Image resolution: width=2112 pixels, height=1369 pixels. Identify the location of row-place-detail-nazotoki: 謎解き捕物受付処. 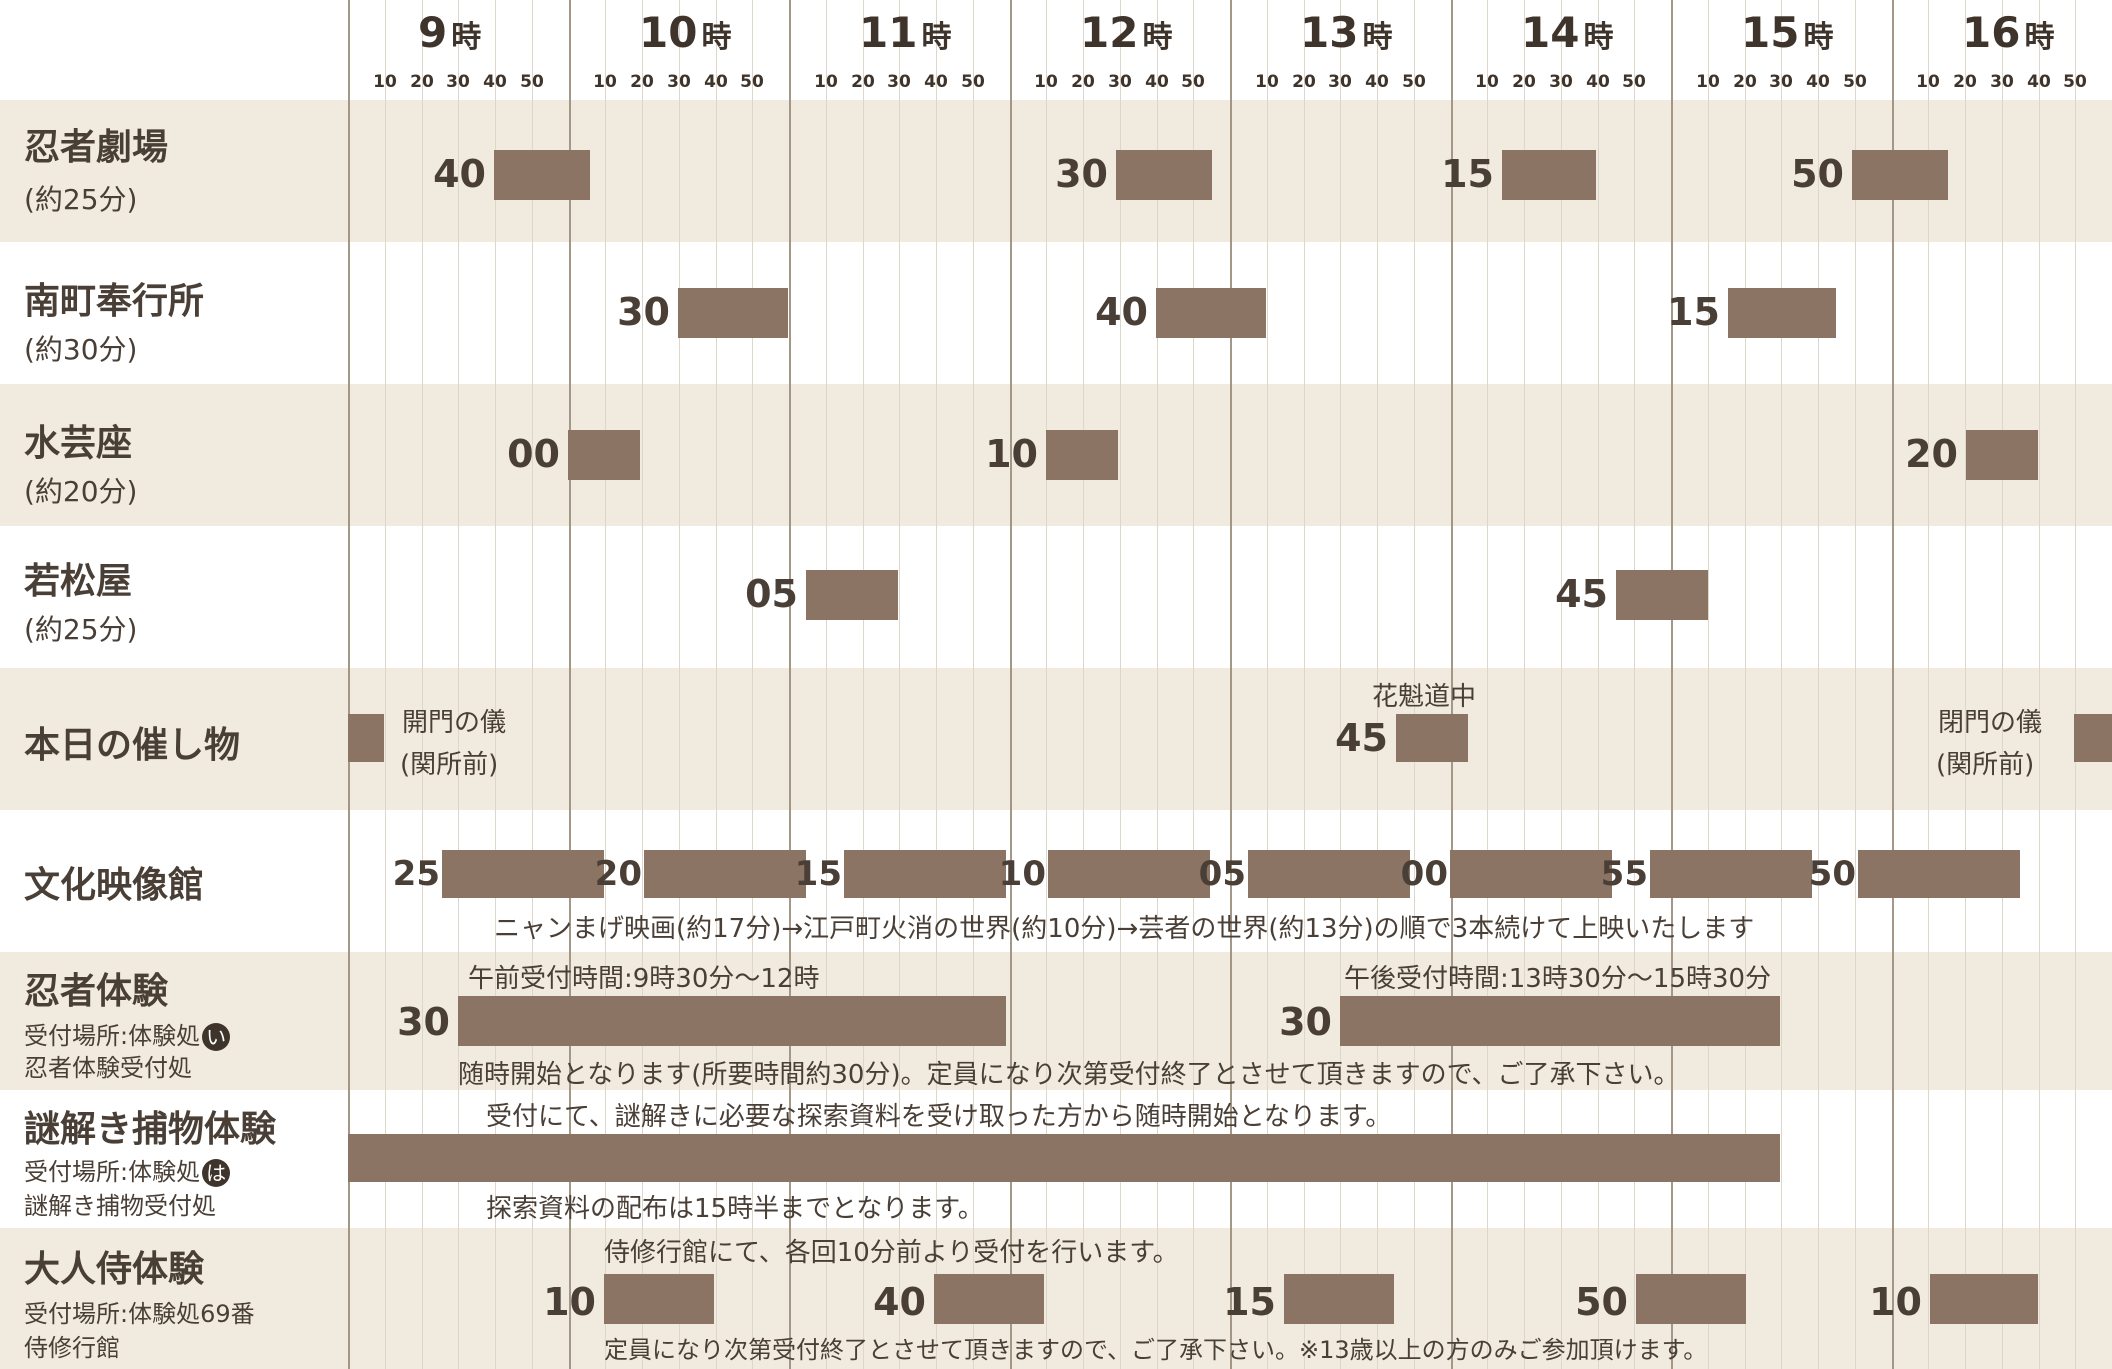
(120, 1206).